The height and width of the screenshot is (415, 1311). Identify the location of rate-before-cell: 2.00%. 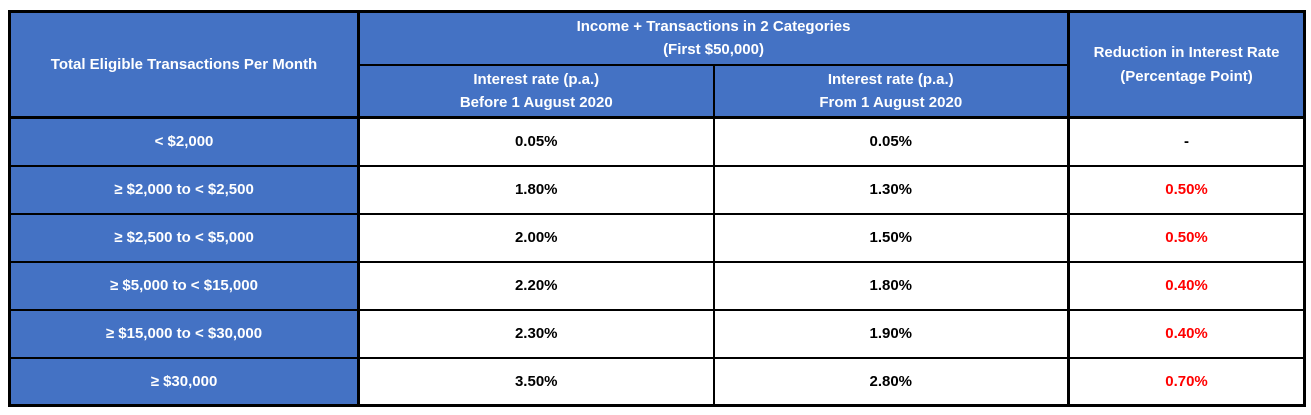
(536, 237).